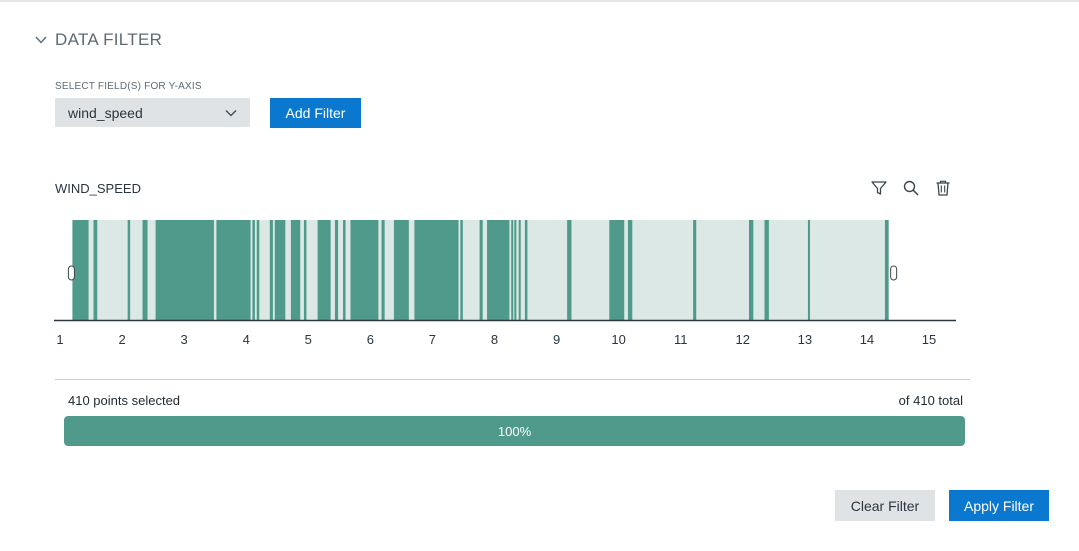  Describe the element at coordinates (743, 339) in the screenshot. I see `x-tick-label: 12` at that location.